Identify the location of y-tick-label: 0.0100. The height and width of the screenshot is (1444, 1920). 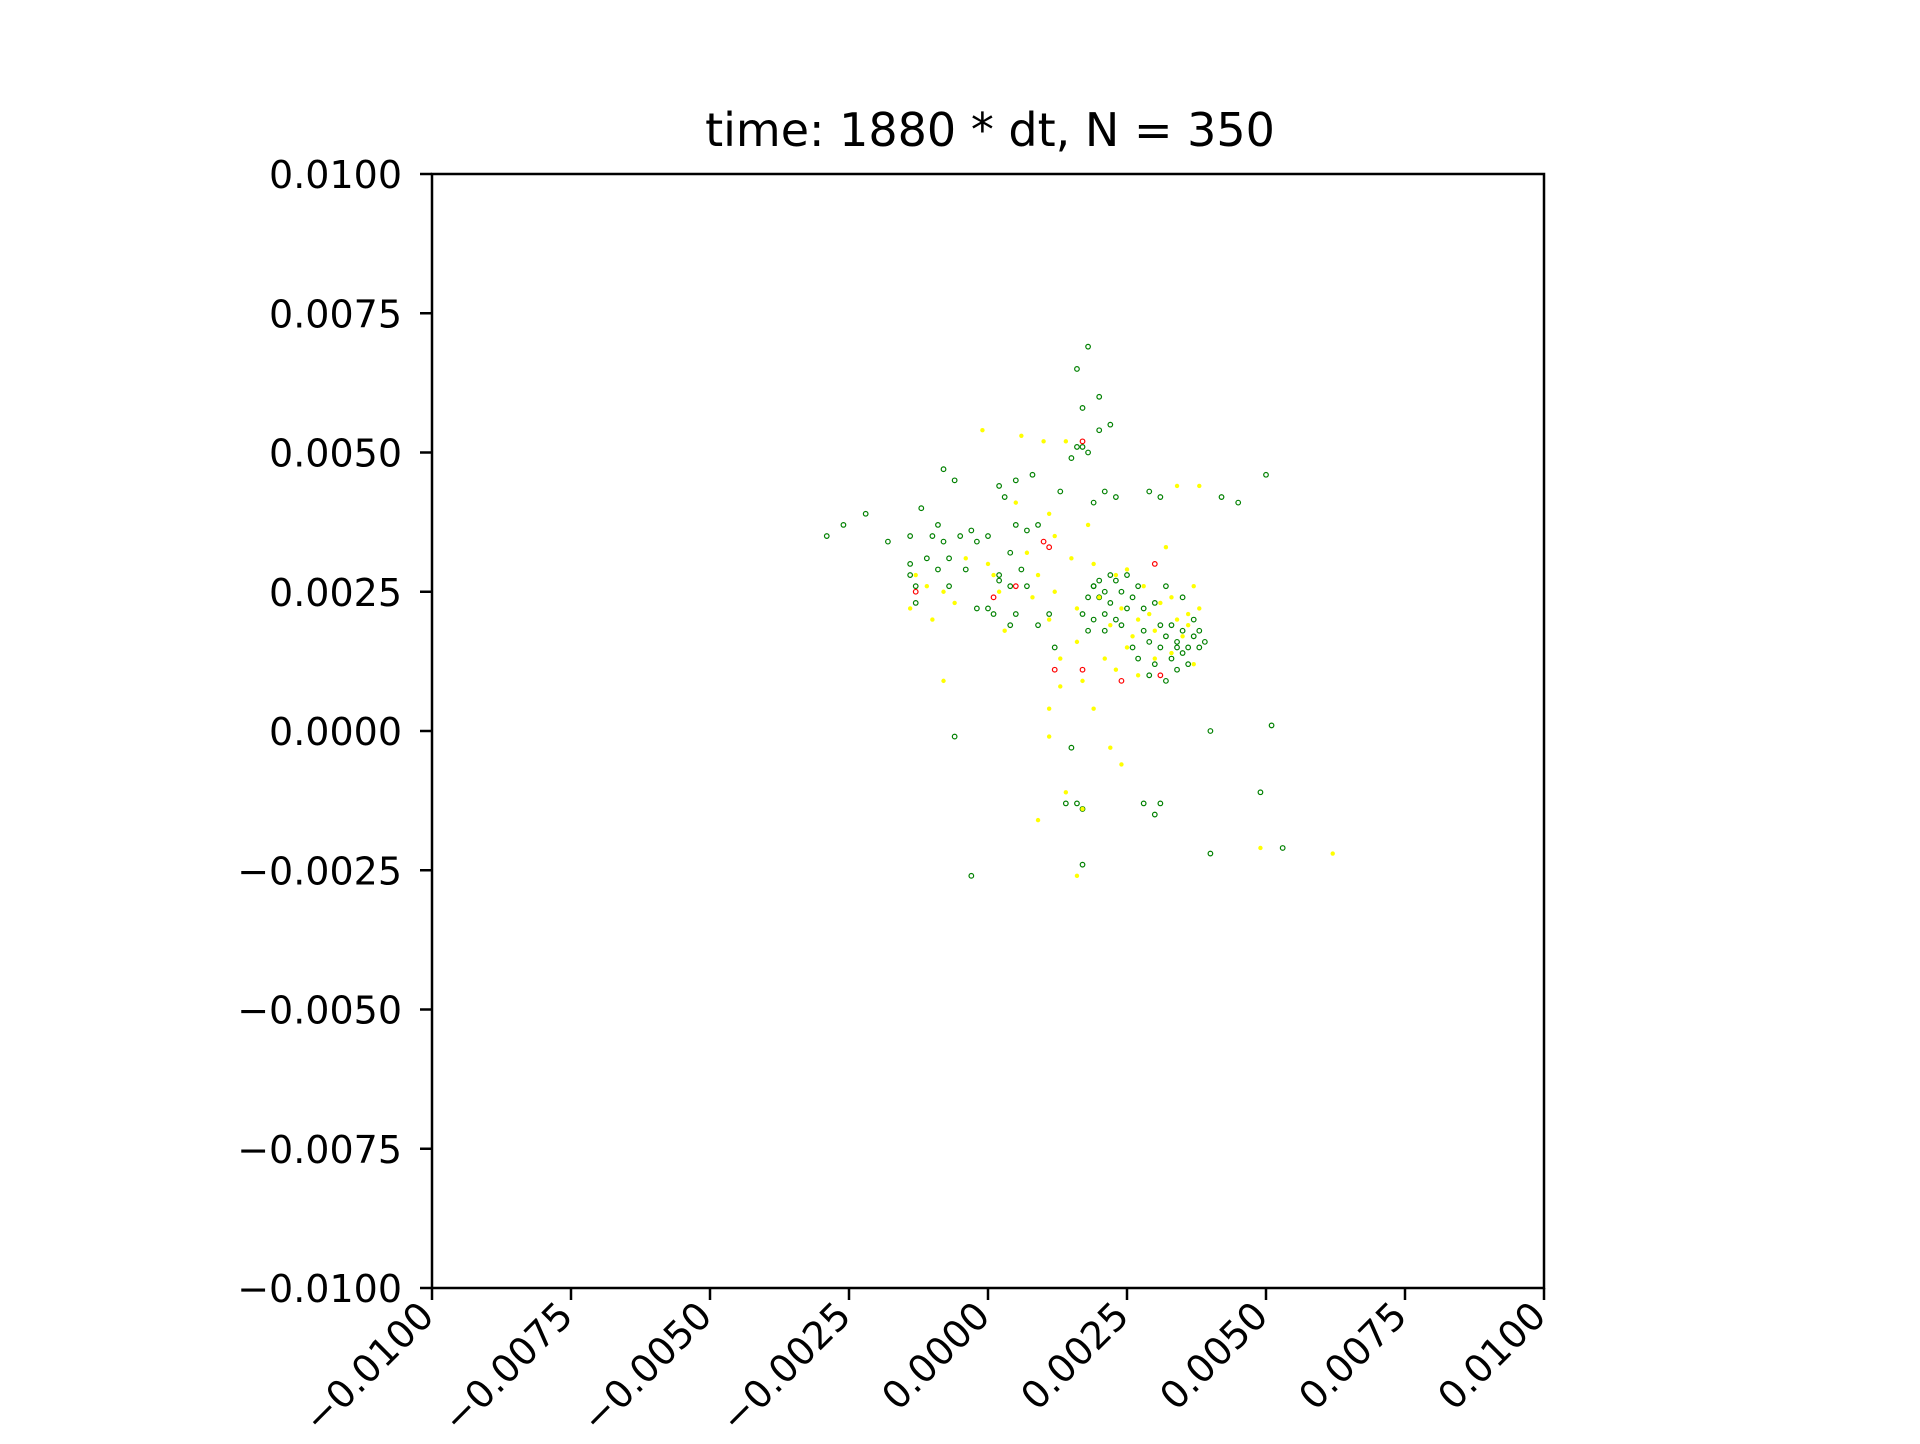
(335, 175).